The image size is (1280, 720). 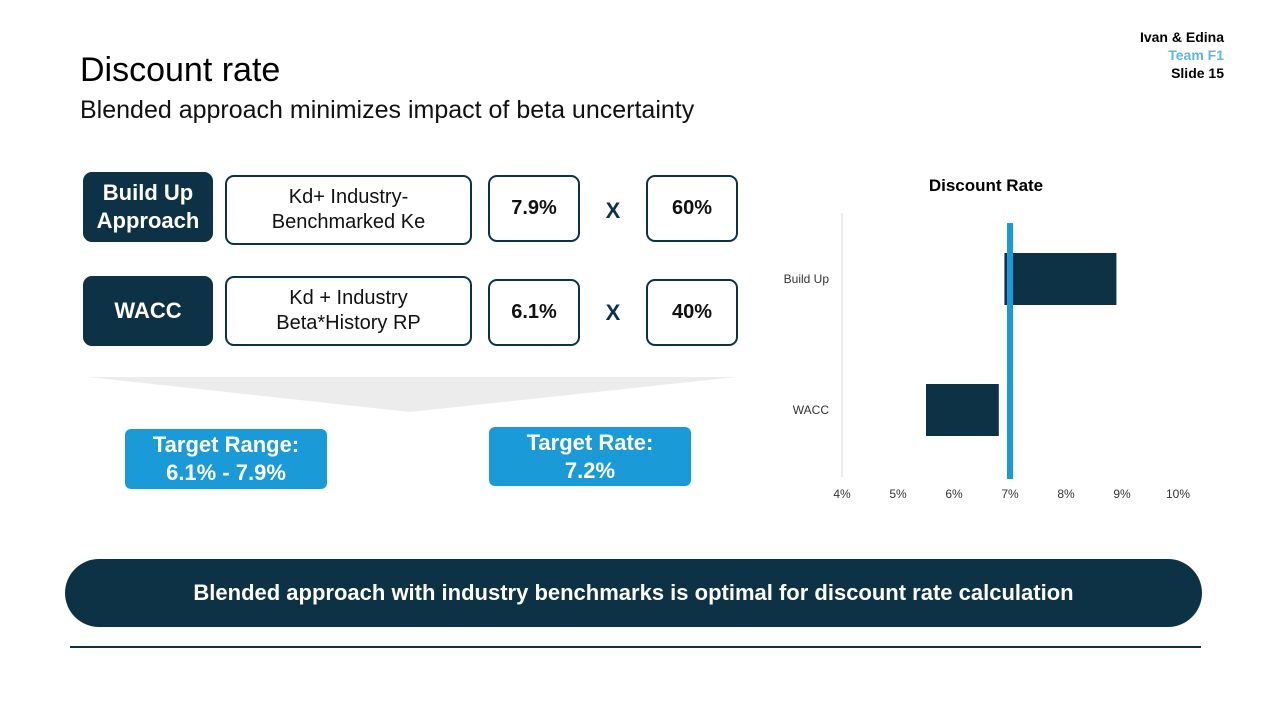 I want to click on build-up-weight-box: 60%, so click(x=692, y=208).